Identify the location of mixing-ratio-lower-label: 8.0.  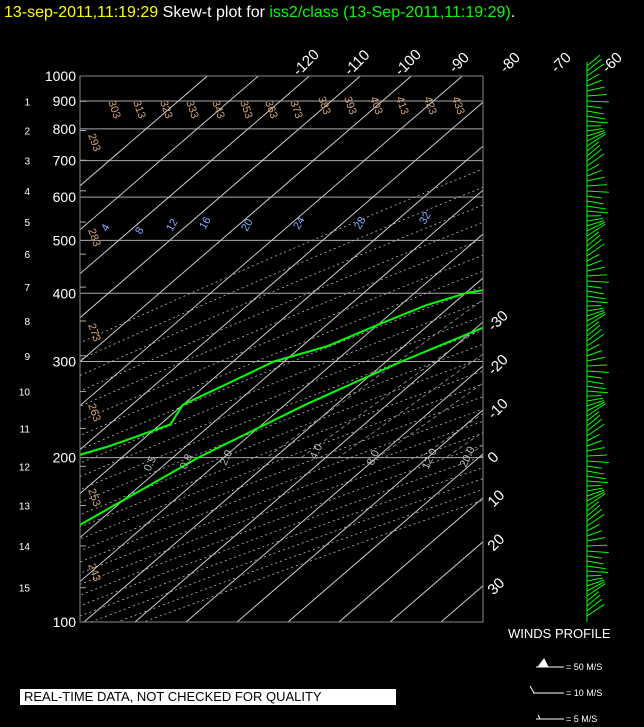
(373, 457).